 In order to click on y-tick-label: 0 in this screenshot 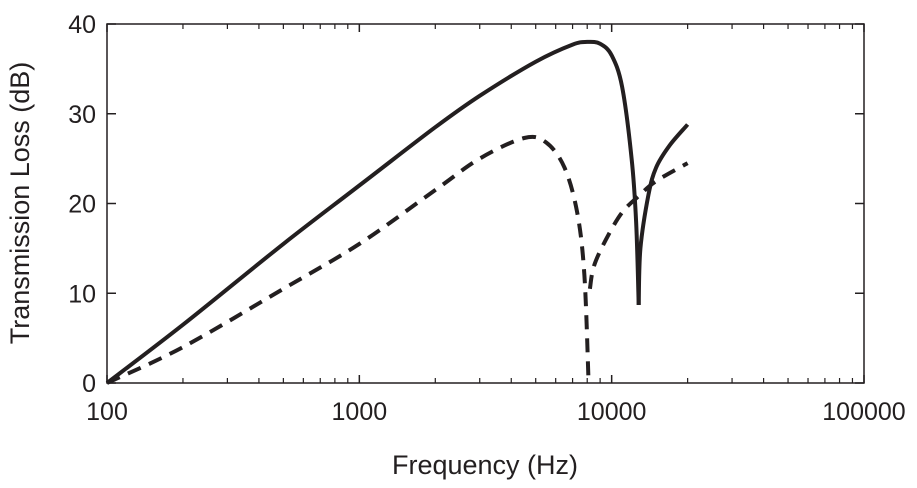, I will do `click(89, 384)`.